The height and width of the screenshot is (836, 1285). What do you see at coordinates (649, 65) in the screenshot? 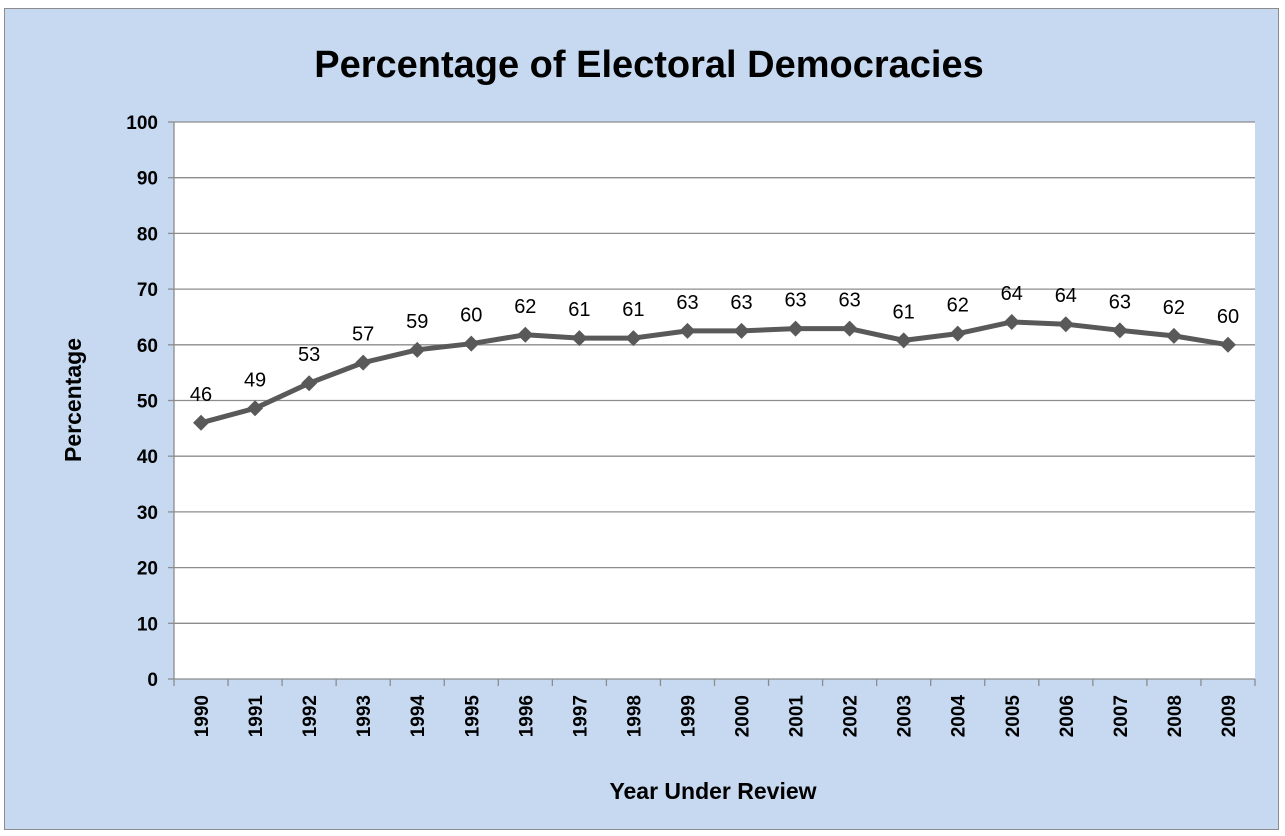
I see `chart-title: Percentage of Electoral Democracies` at bounding box center [649, 65].